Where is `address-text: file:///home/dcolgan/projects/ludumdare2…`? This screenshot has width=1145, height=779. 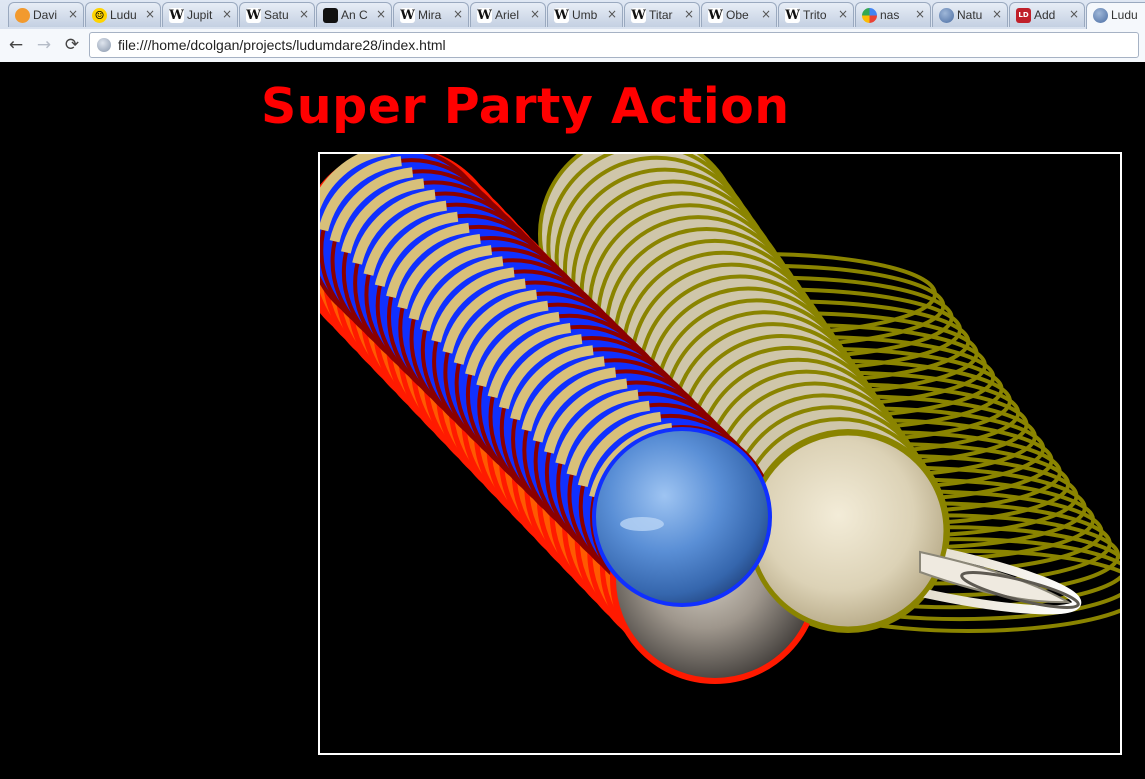
address-text: file:///home/dcolgan/projects/ludumdare2… is located at coordinates (282, 45).